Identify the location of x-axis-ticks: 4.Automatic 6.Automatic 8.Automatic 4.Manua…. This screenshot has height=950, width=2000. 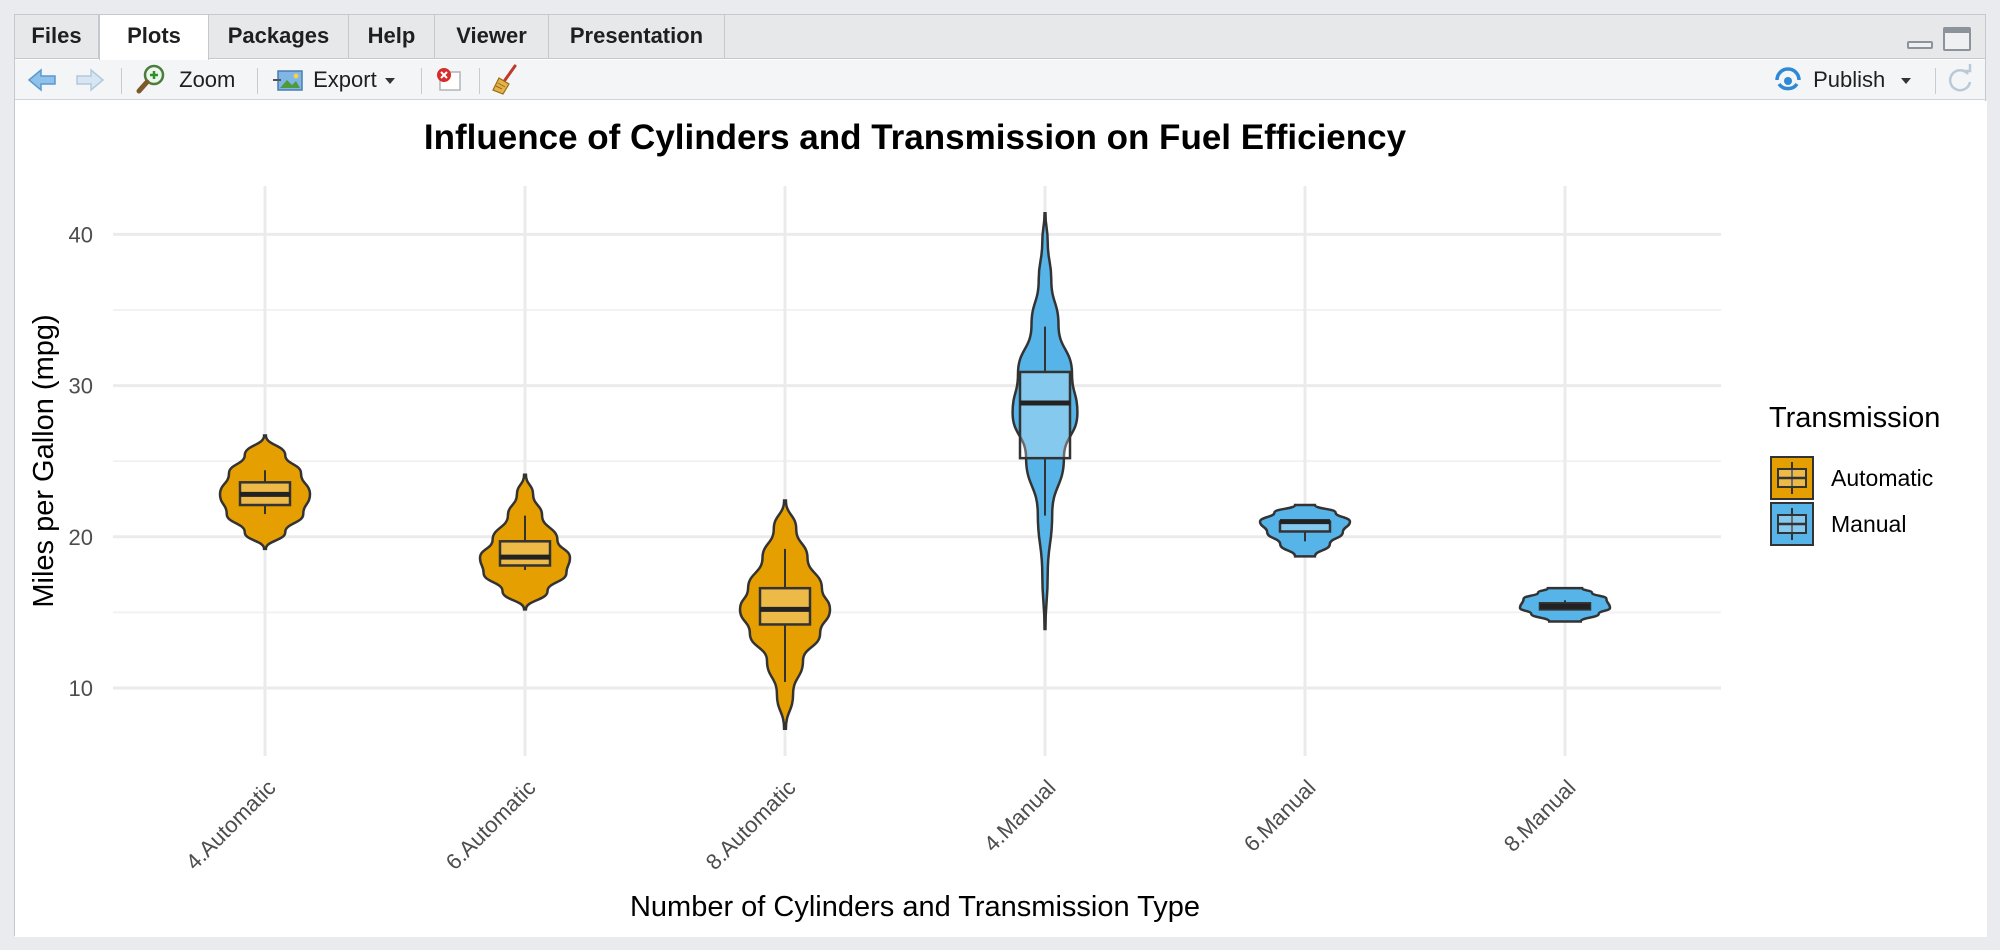
(881, 825).